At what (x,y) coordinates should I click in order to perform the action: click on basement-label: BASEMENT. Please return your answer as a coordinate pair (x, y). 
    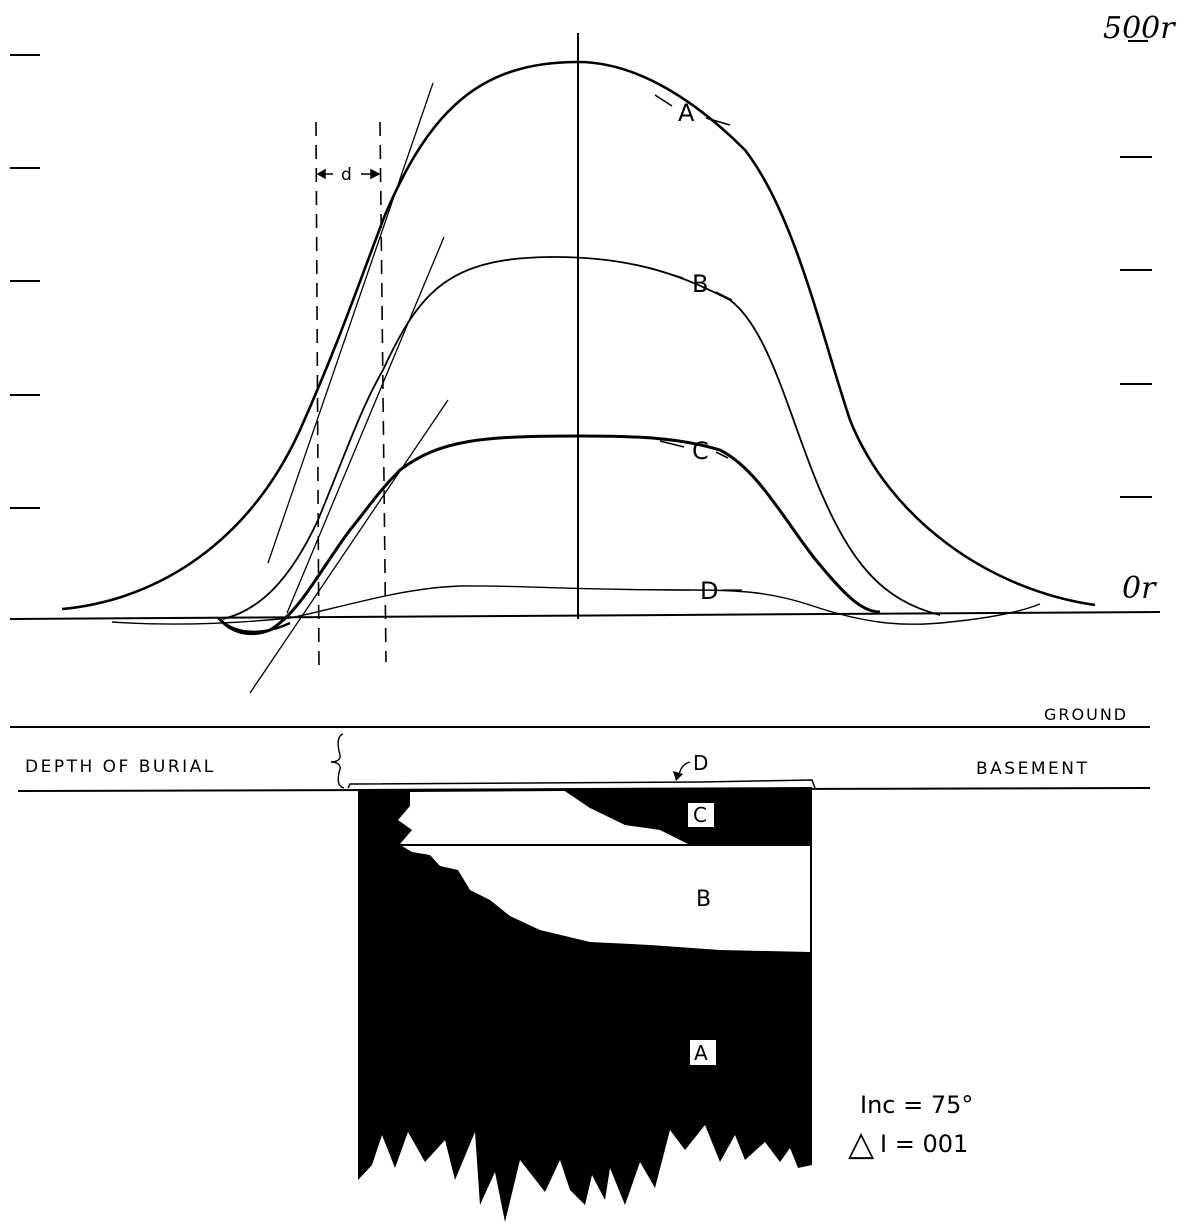
    Looking at the image, I should click on (1032, 769).